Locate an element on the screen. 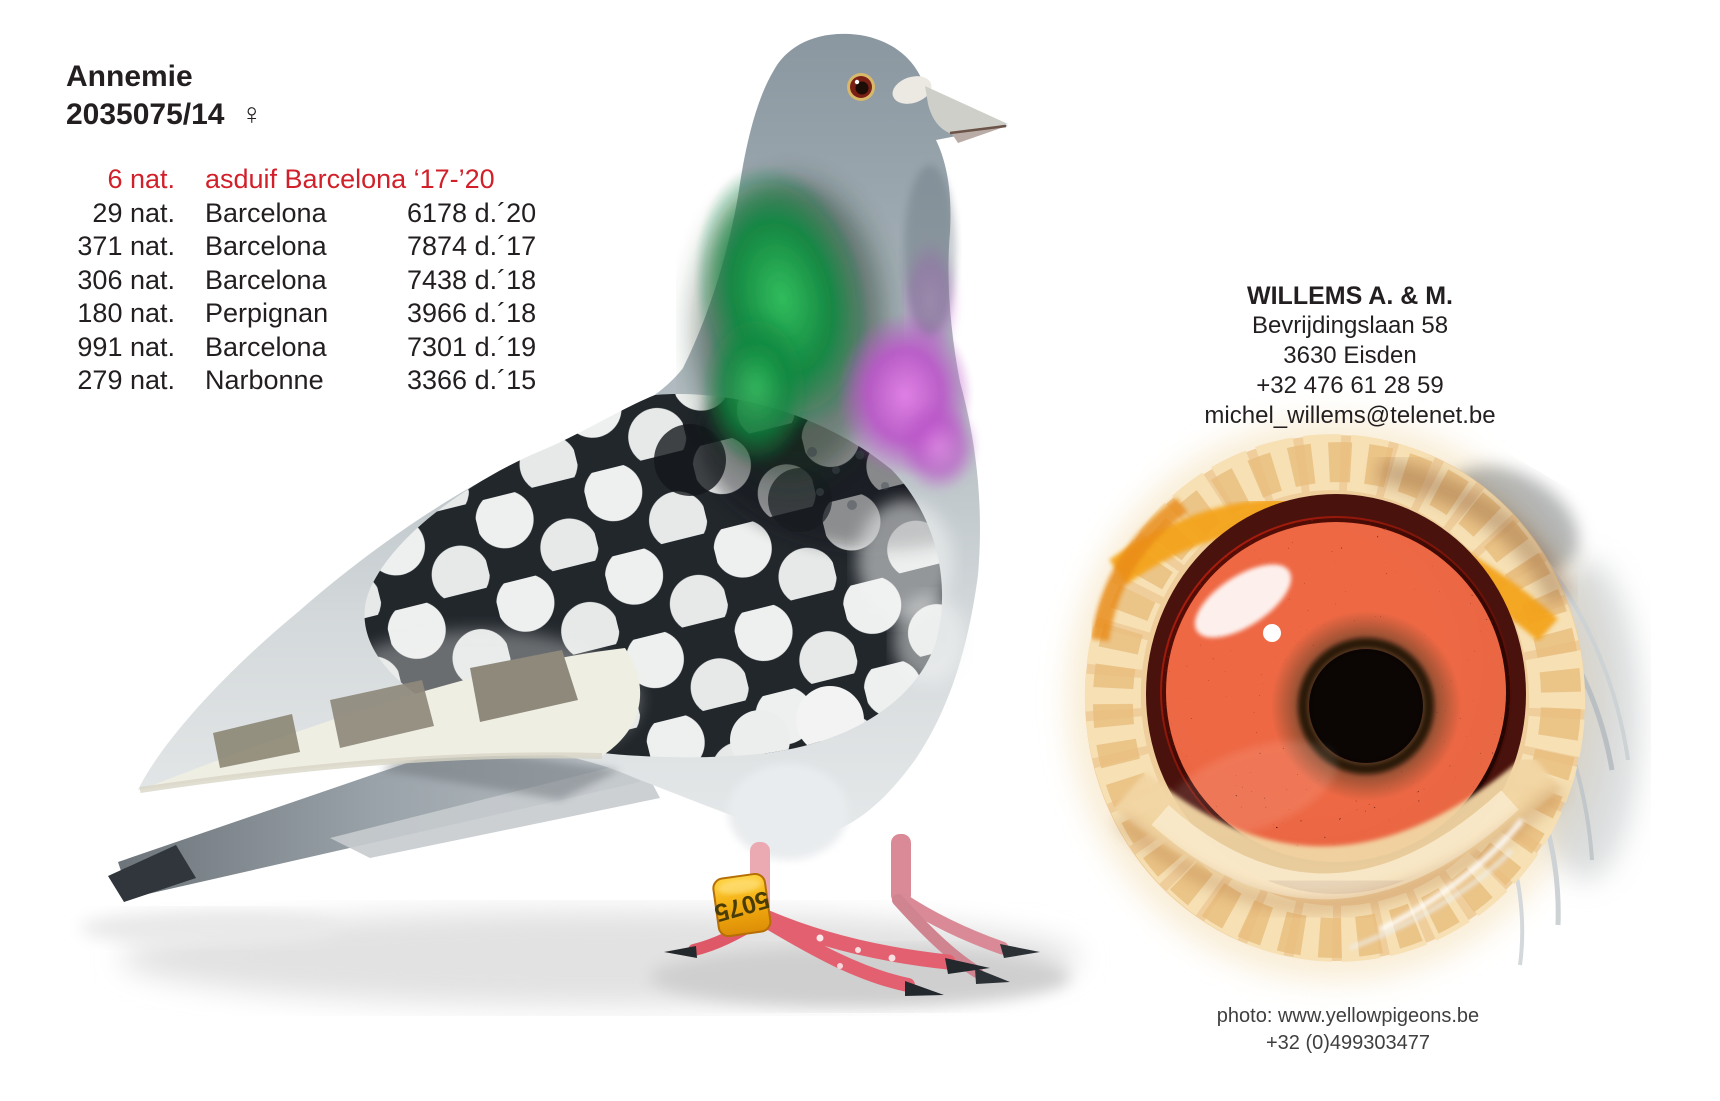 This screenshot has width=1720, height=1101. result-rank: 29 nat. is located at coordinates (133, 212).